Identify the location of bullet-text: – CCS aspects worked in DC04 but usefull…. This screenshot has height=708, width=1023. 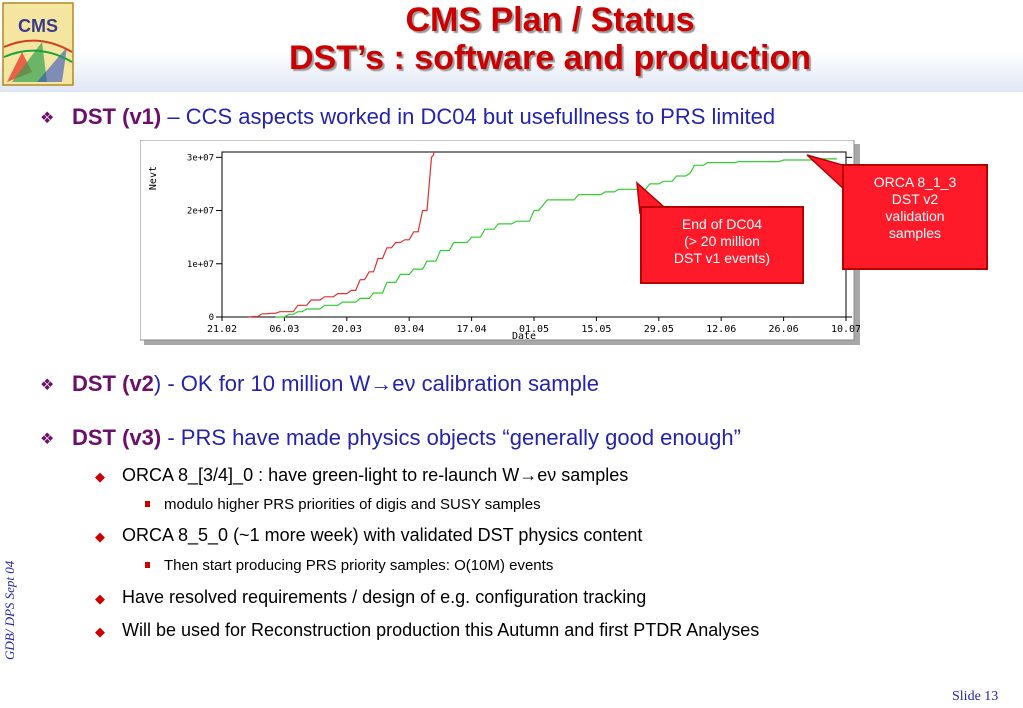
(468, 116).